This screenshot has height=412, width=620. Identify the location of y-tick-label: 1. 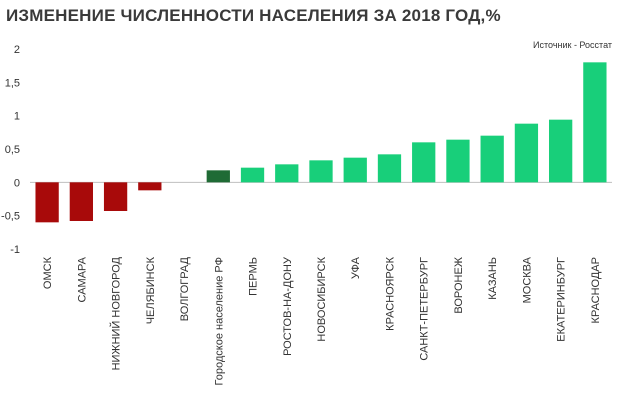
(17, 117).